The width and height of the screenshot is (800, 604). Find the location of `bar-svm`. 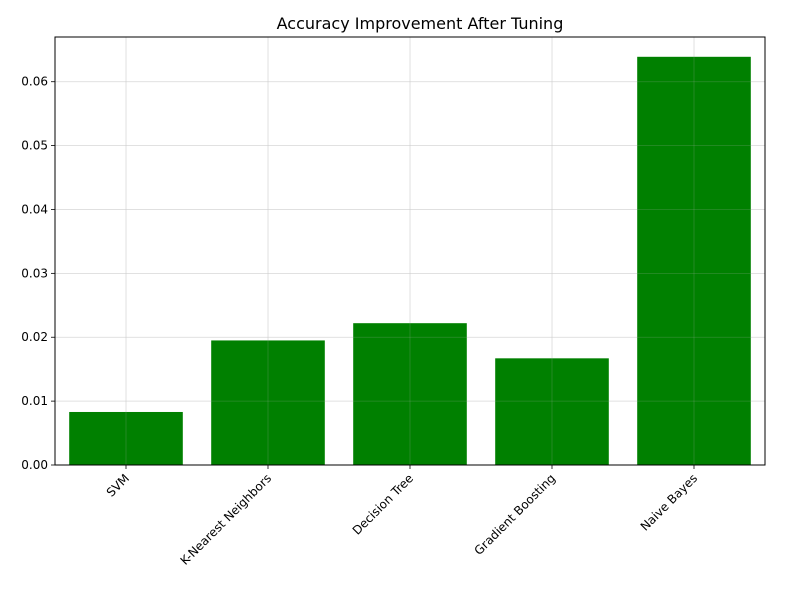

bar-svm is located at coordinates (126, 438).